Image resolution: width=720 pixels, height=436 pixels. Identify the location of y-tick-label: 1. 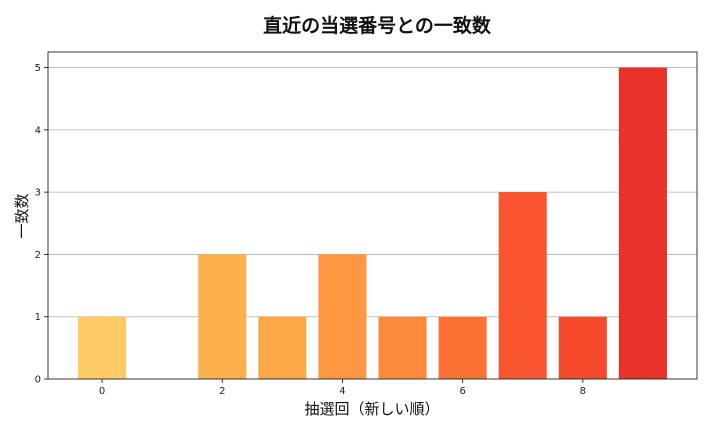
(38, 317).